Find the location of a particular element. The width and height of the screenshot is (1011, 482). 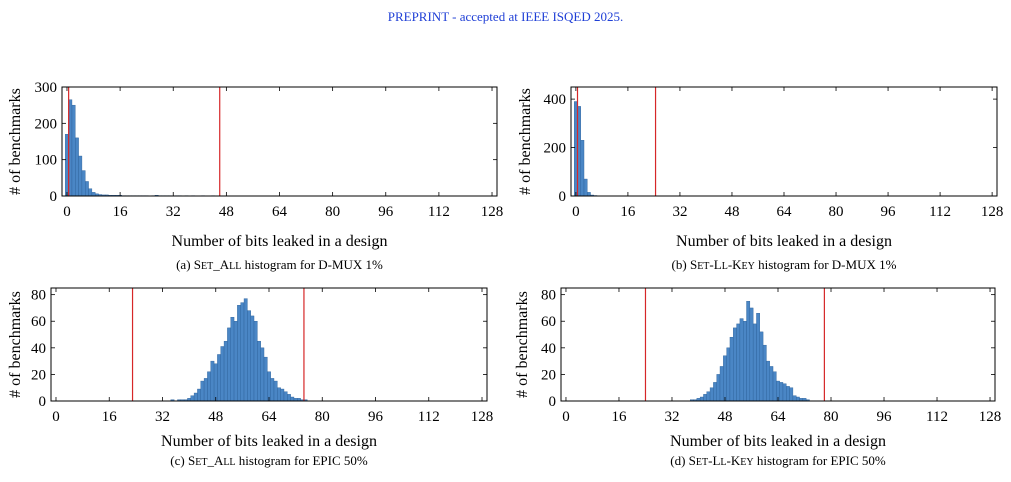

y-tick-label: 400 is located at coordinates (555, 100).